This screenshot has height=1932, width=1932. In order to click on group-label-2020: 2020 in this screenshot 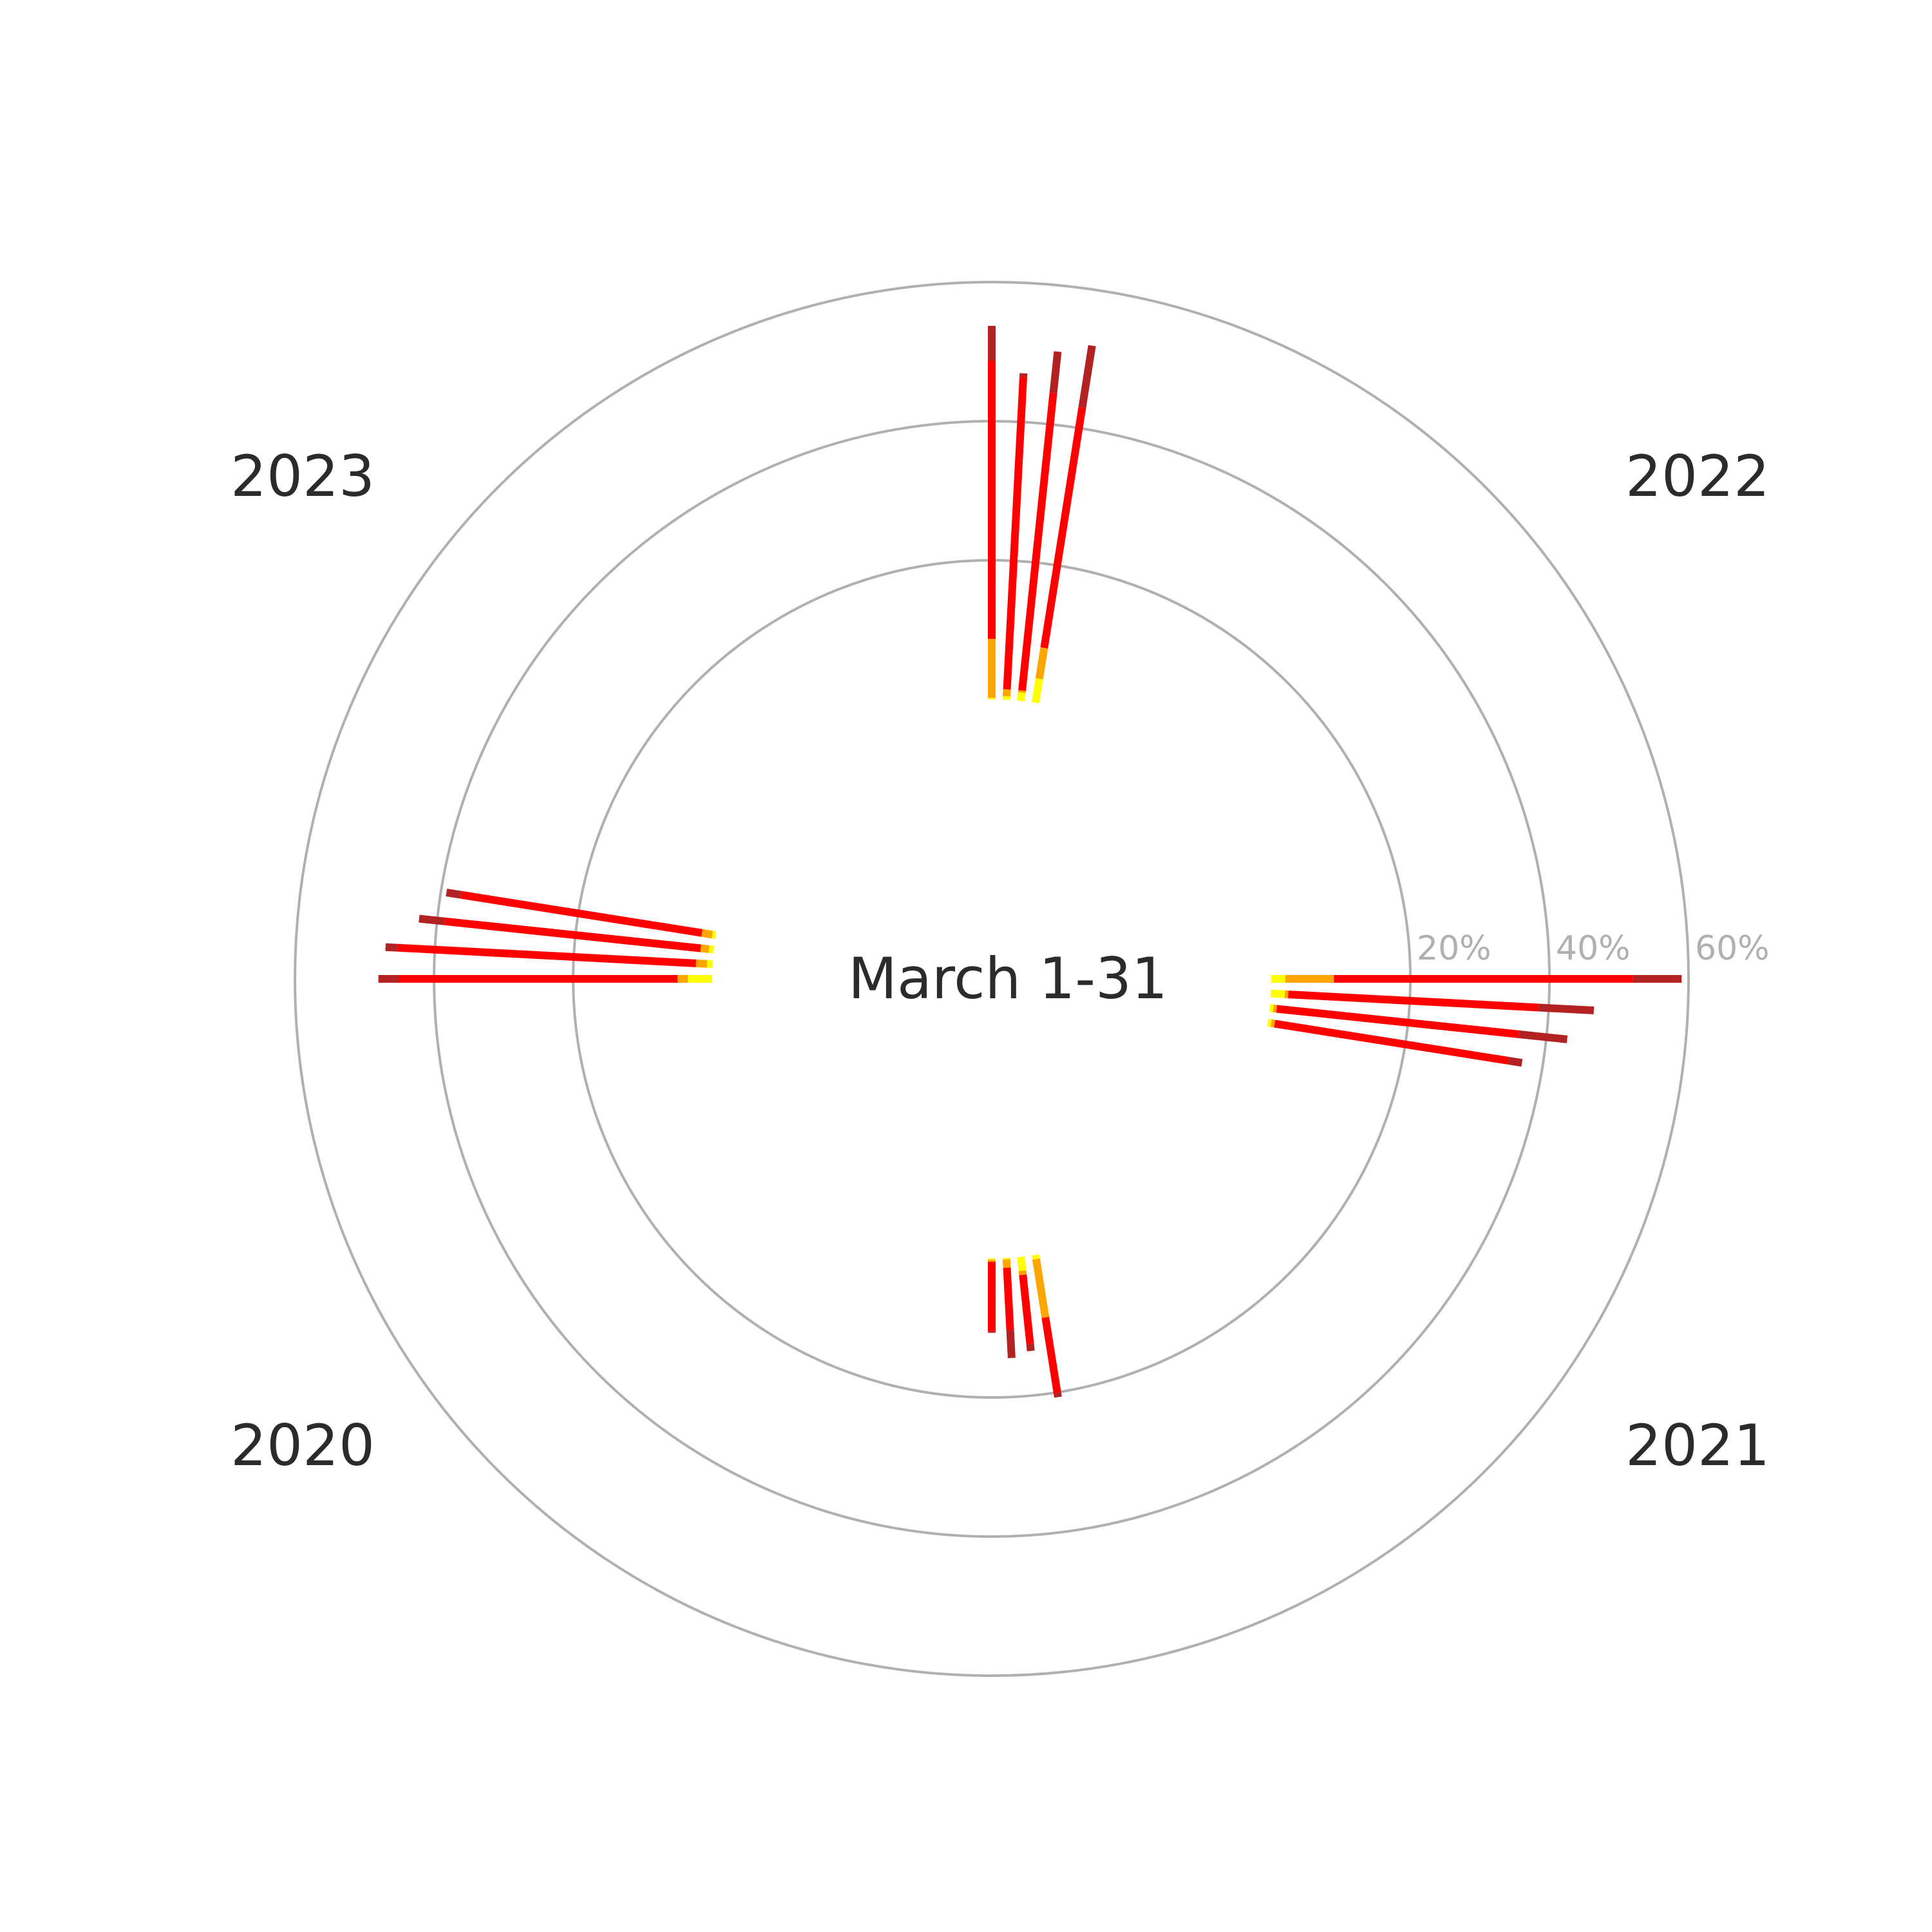, I will do `click(303, 1446)`.